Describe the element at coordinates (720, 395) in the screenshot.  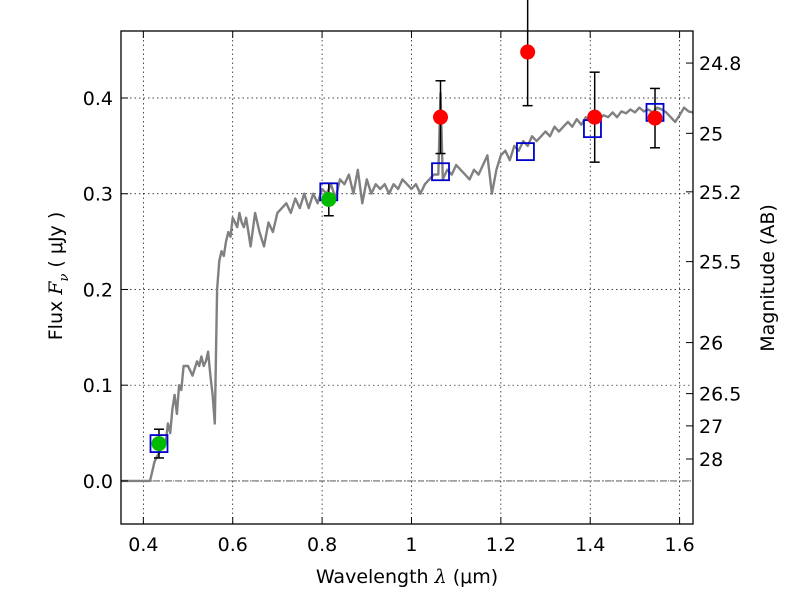
I see `mag-tick-label: 26.5` at that location.